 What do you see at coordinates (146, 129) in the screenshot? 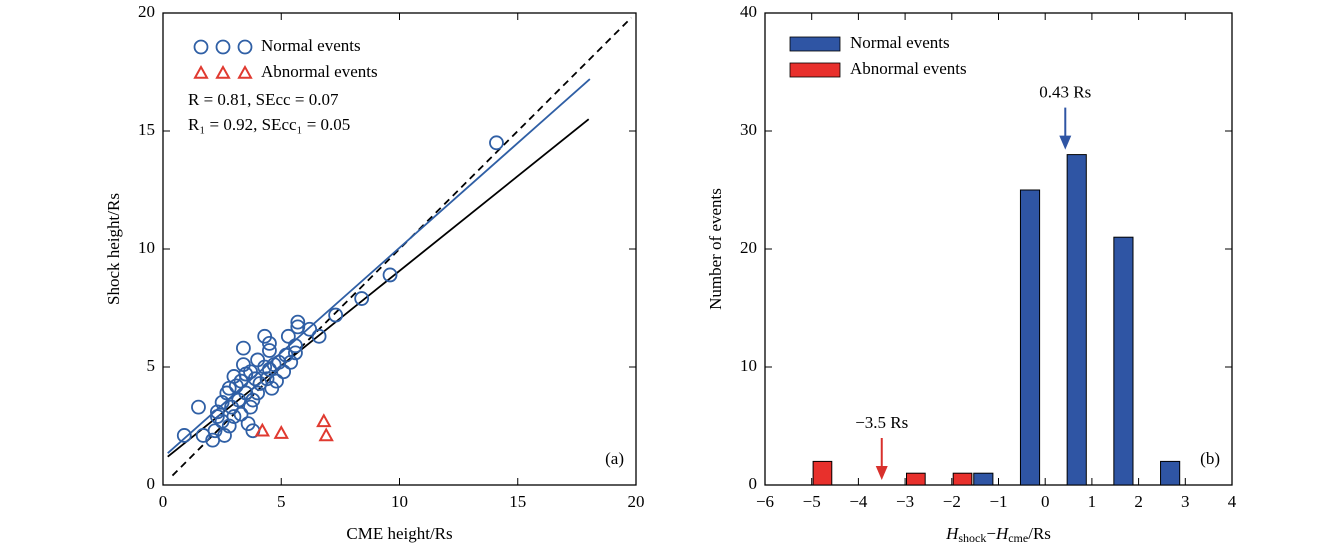
I see `y-tick-label: 15` at bounding box center [146, 129].